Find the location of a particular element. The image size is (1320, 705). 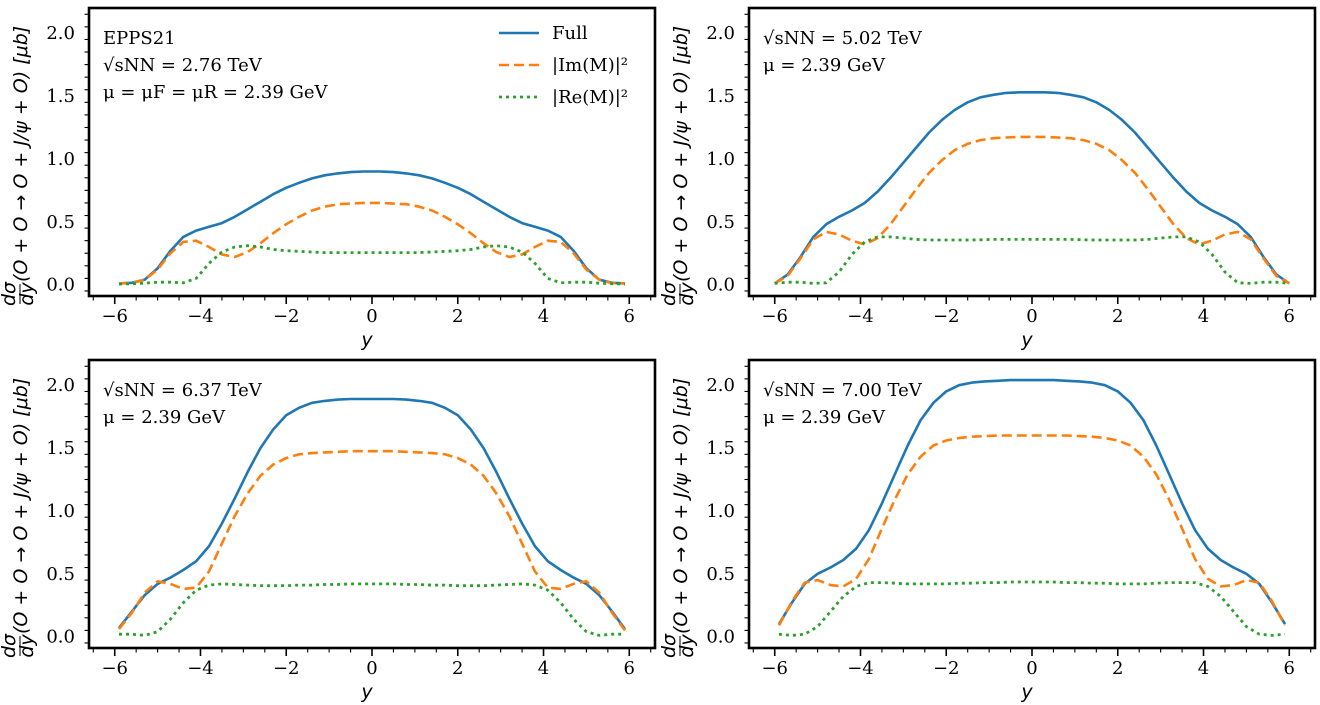

annotation-text: √sNN = 6.37 TeV is located at coordinates (183, 390).